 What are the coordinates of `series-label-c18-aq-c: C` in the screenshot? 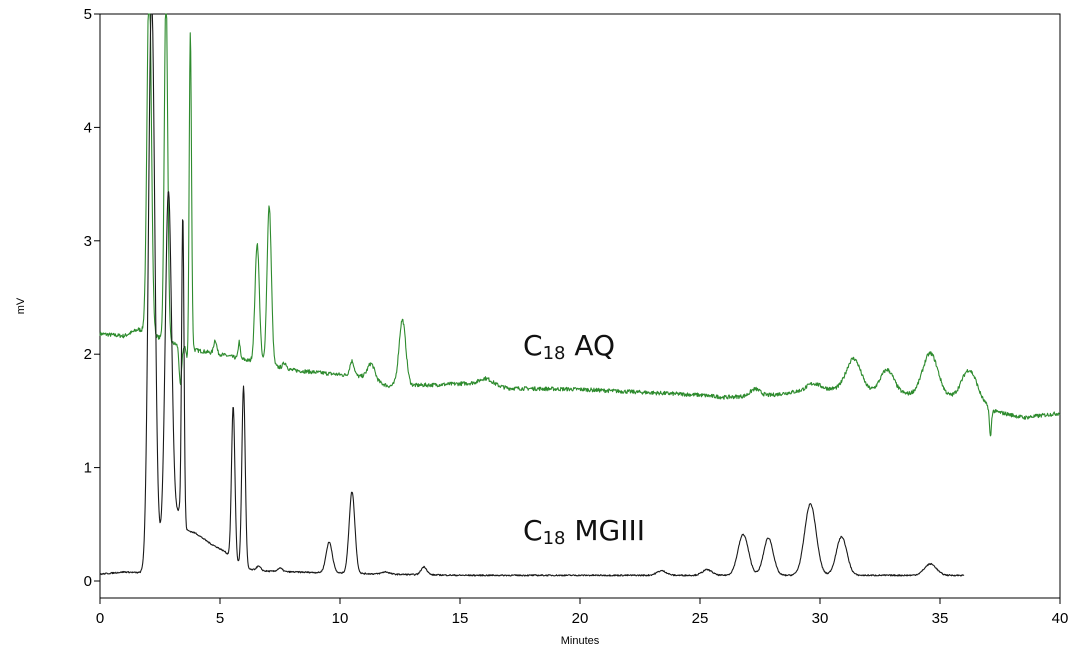 It's located at (533, 345).